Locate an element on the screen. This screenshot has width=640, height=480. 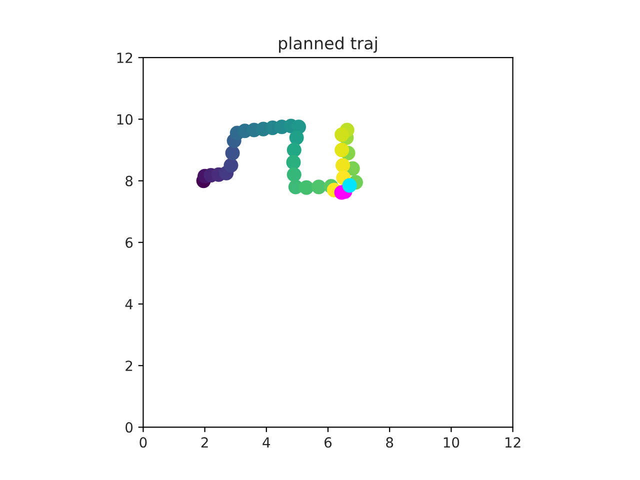
y-tick-label: 4 is located at coordinates (129, 304).